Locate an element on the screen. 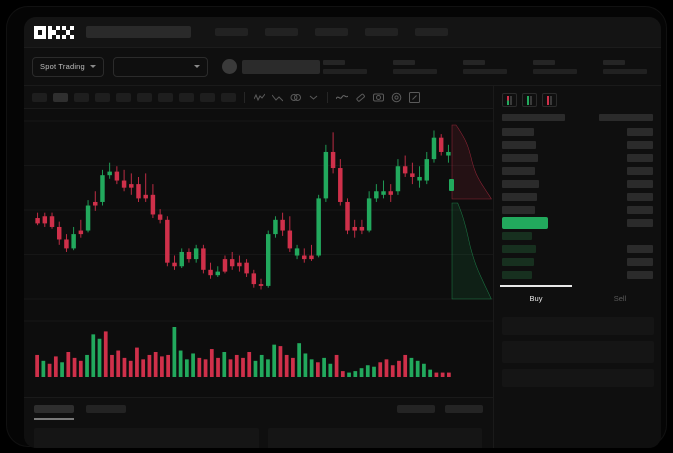 Image resolution: width=673 pixels, height=453 pixels. orderbook-rows is located at coordinates (577, 203).